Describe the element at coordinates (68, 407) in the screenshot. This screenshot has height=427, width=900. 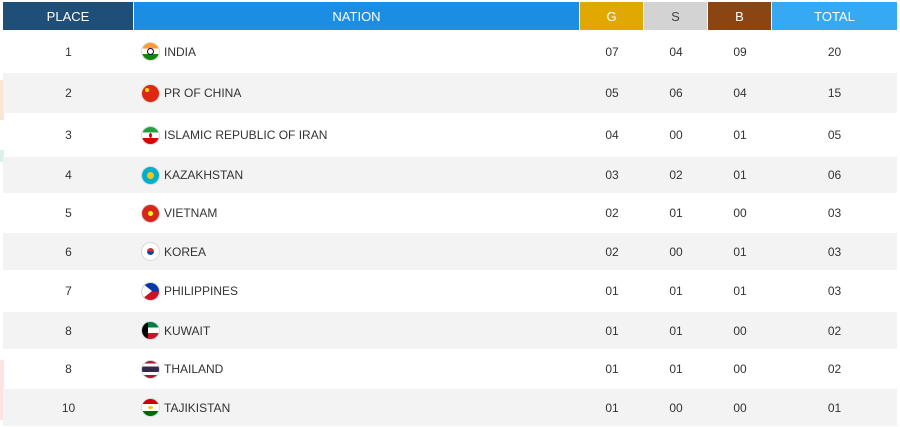
I see `place-cell: 10` at that location.